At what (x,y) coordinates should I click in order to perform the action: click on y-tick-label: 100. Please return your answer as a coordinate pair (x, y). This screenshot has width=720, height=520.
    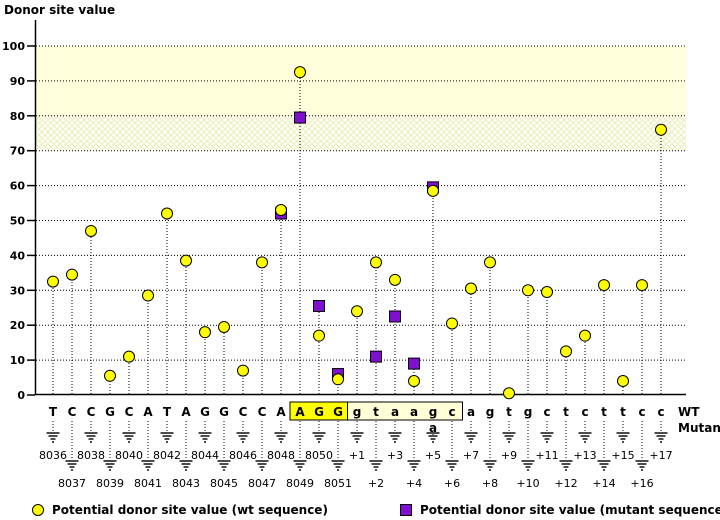
    Looking at the image, I should click on (13, 46).